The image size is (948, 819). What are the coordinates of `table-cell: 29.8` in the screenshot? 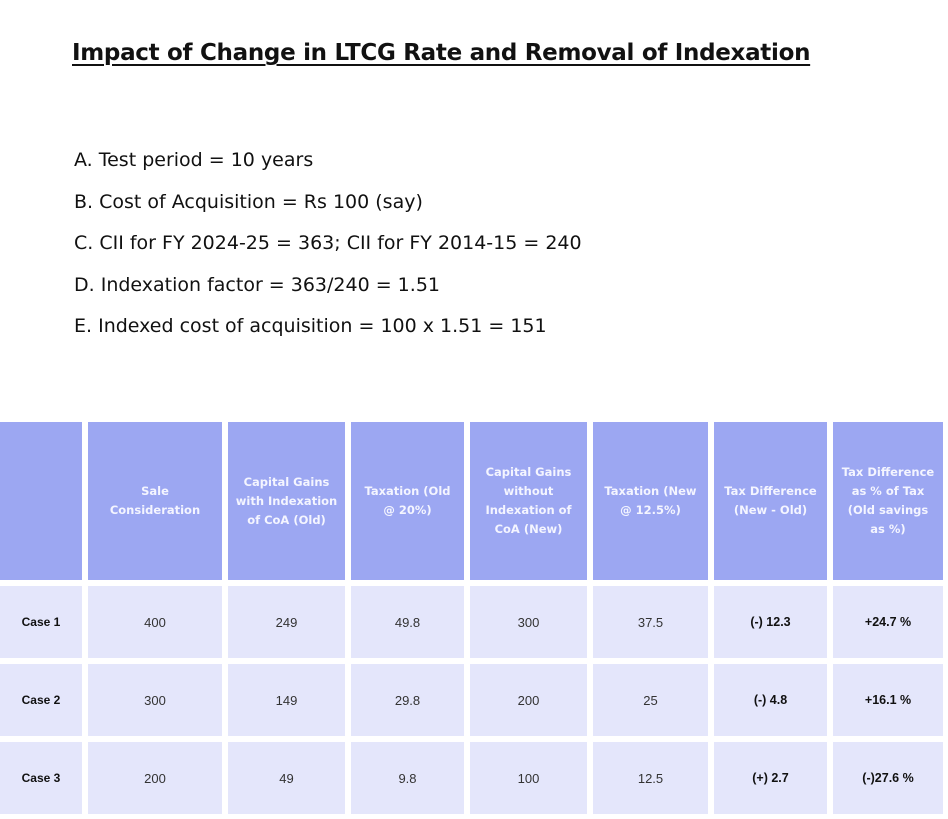 It's located at (407, 700).